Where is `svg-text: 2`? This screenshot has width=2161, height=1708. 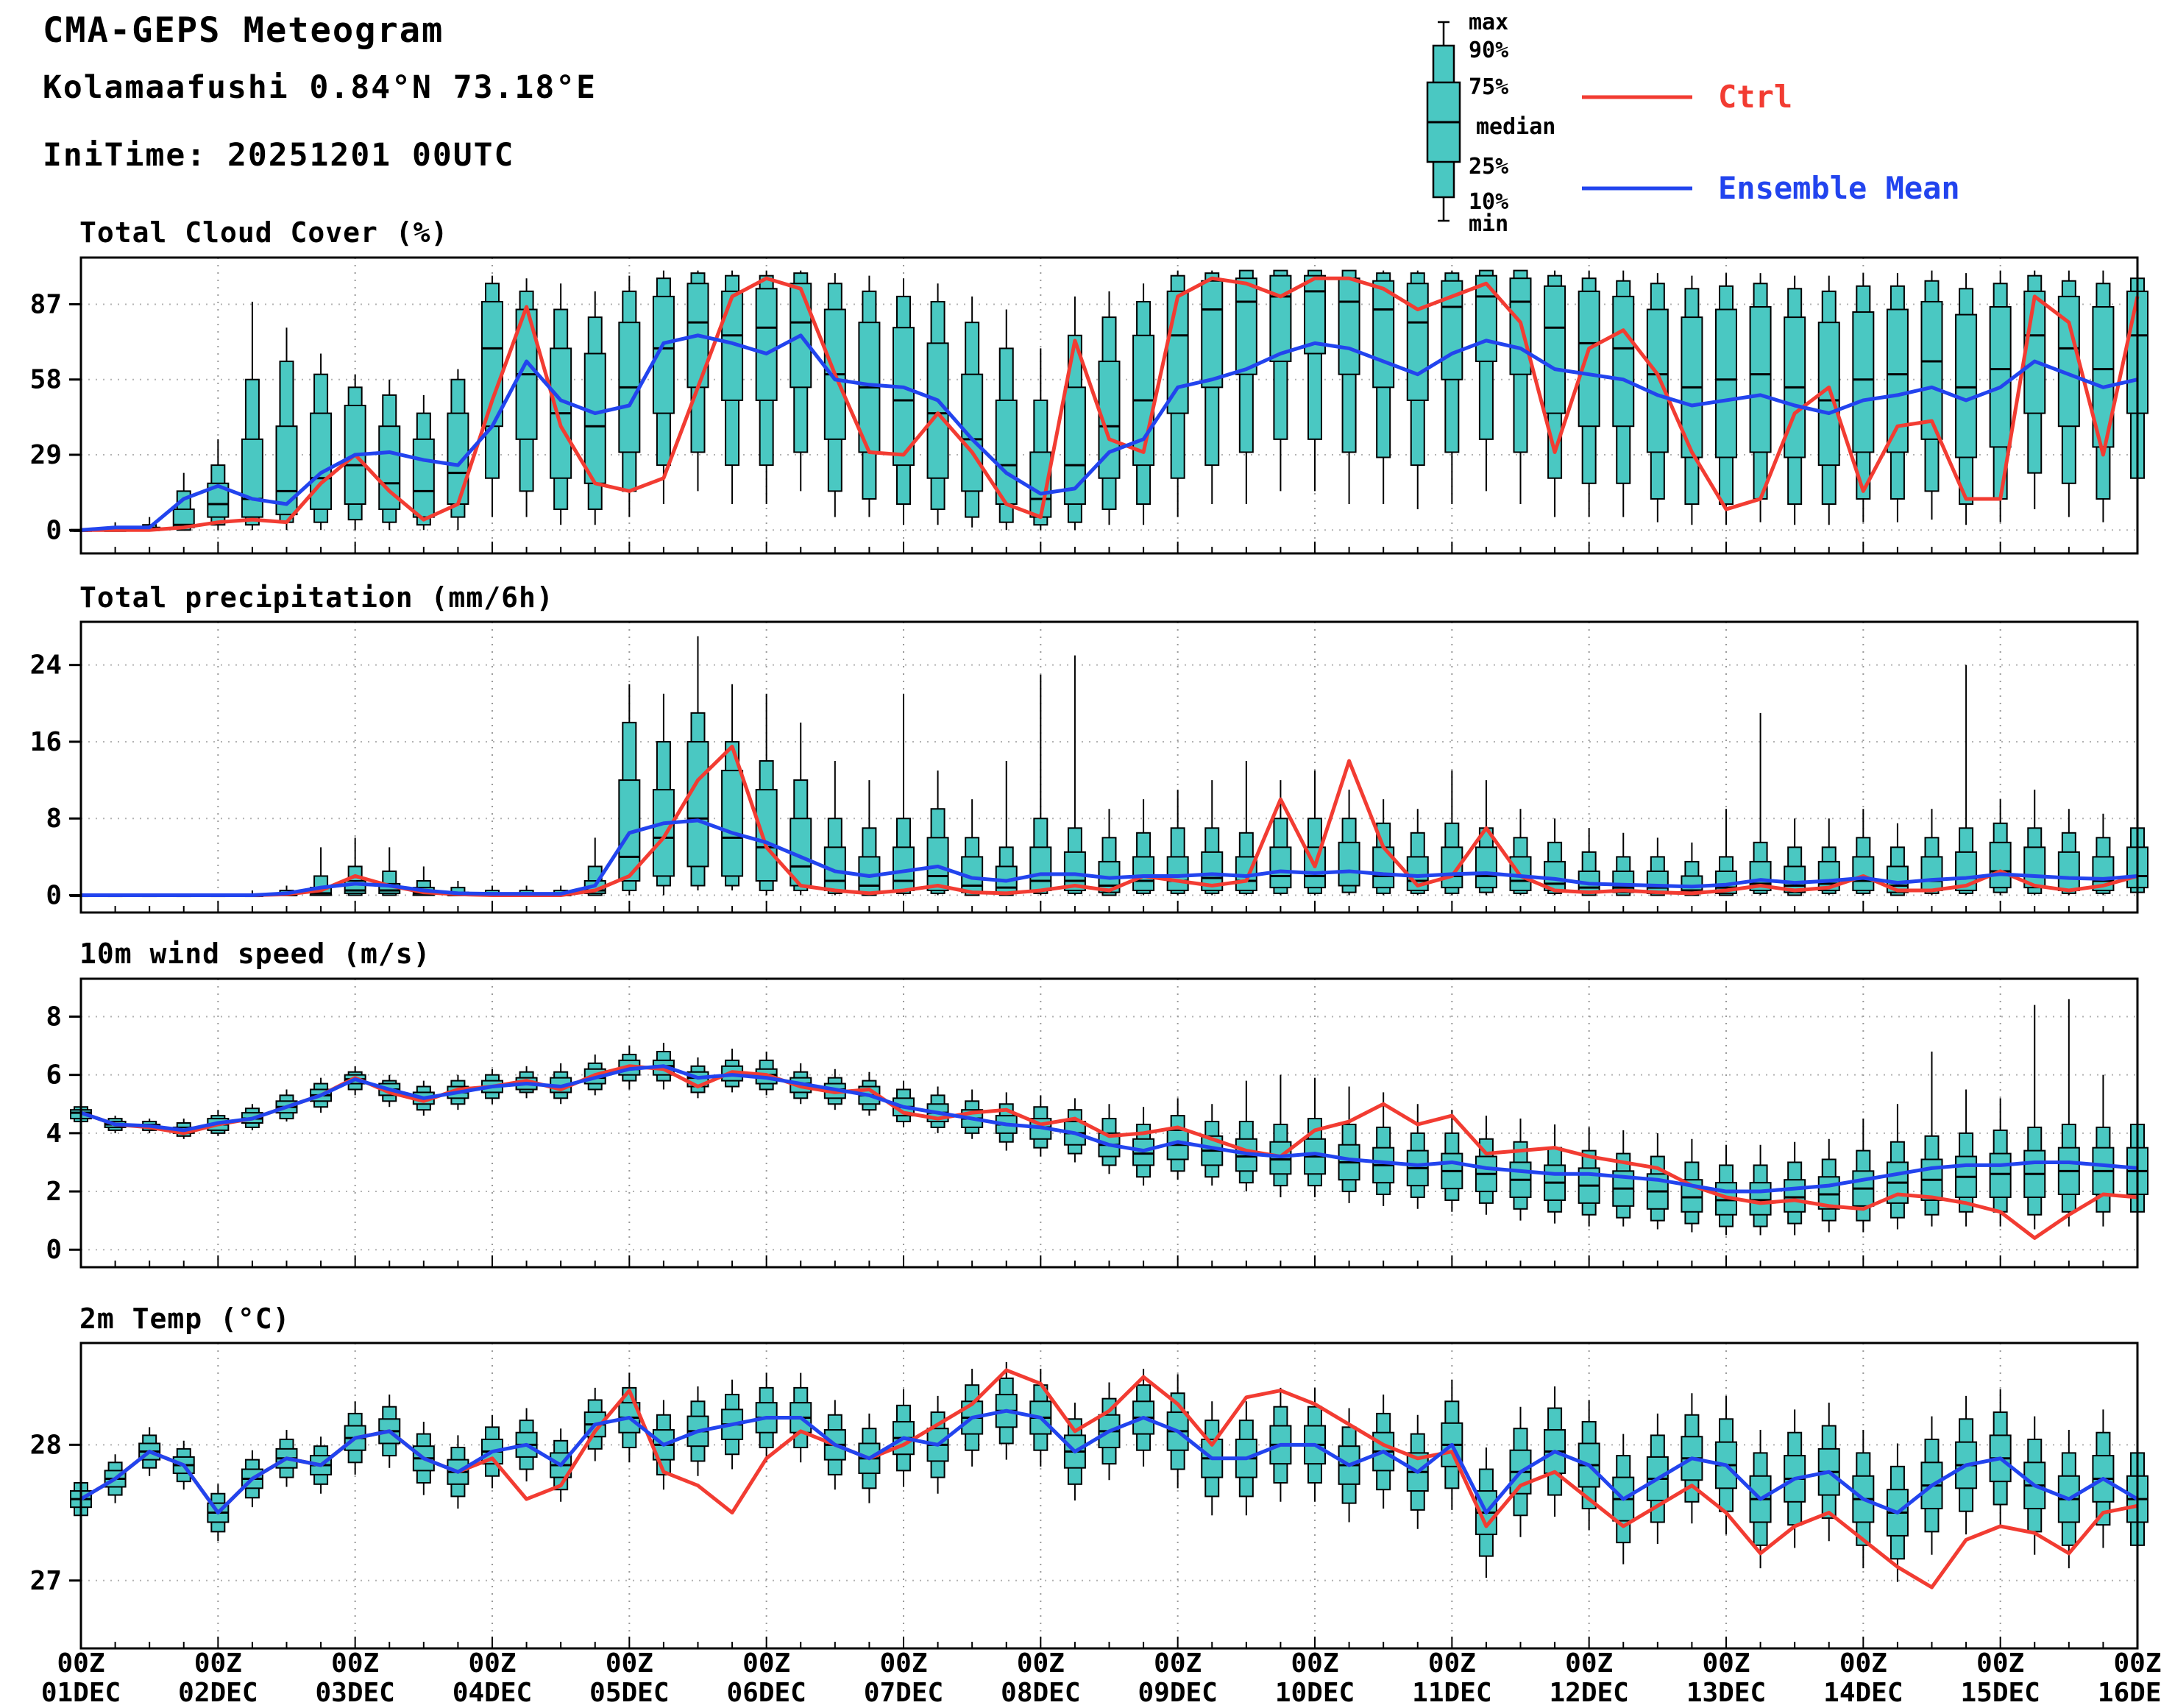 svg-text: 2 is located at coordinates (54, 1192).